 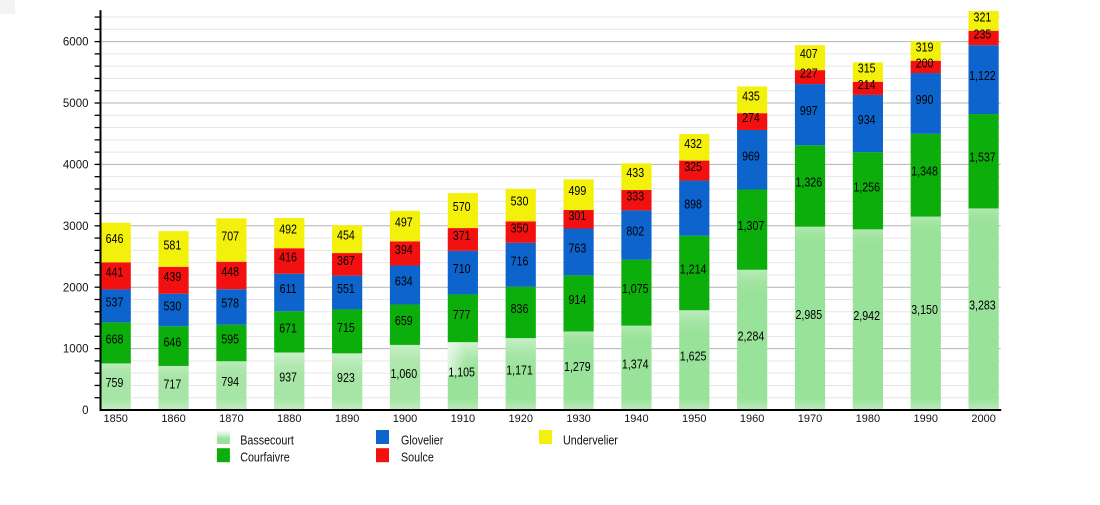 I want to click on svg-text: 1,537, so click(x=982, y=157).